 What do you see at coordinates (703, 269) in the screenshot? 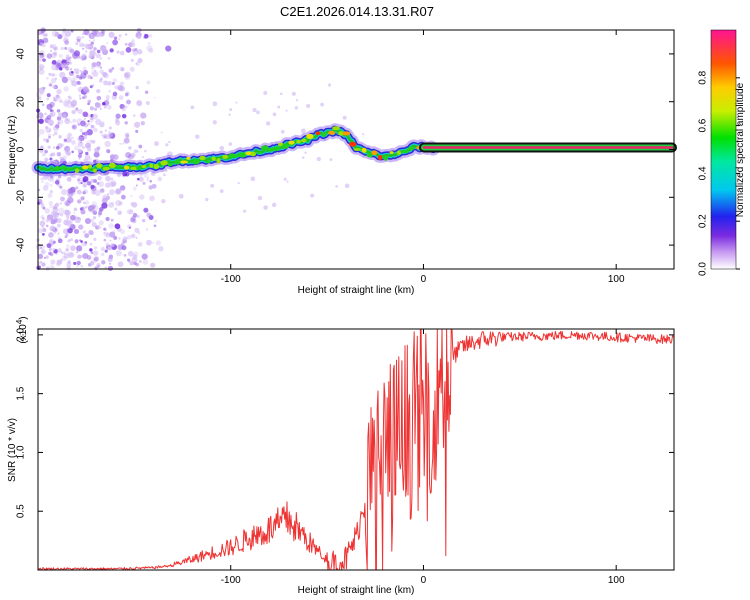
I see `colorbar-tick-label: 0.0` at bounding box center [703, 269].